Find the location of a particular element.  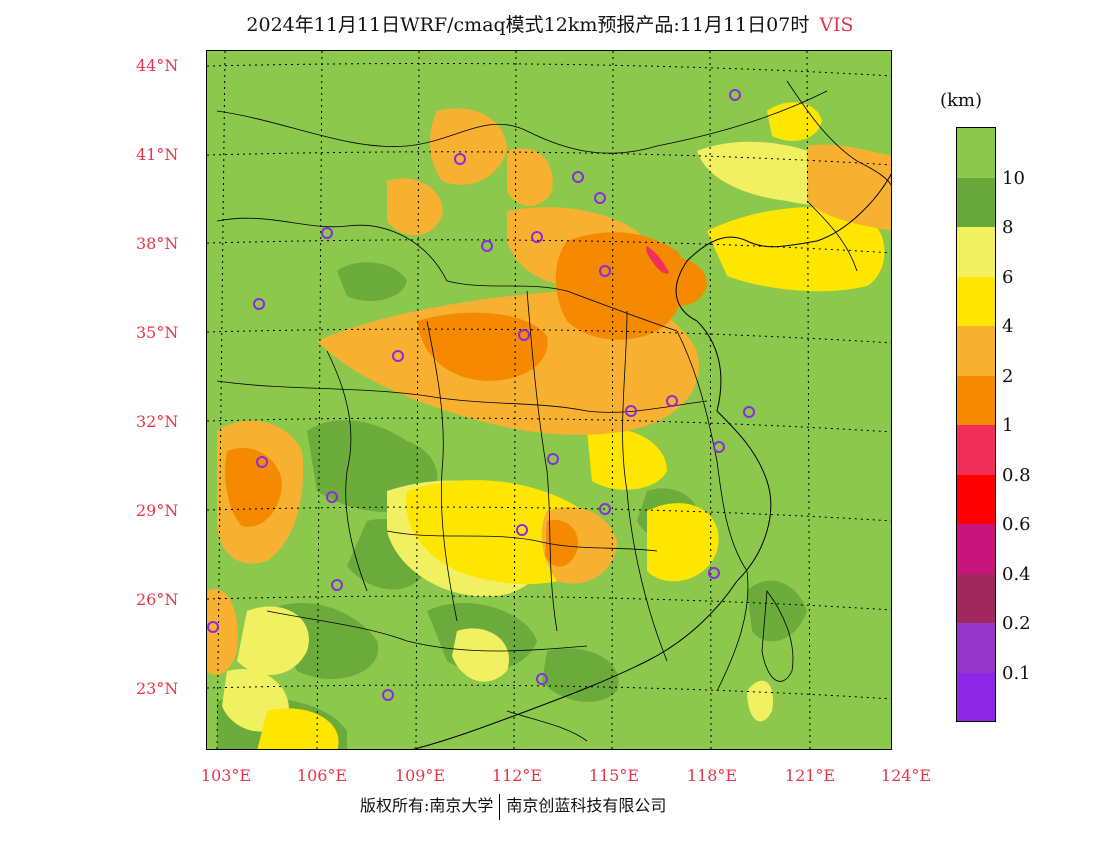

colorbar-label-10: 10 is located at coordinates (1013, 178).